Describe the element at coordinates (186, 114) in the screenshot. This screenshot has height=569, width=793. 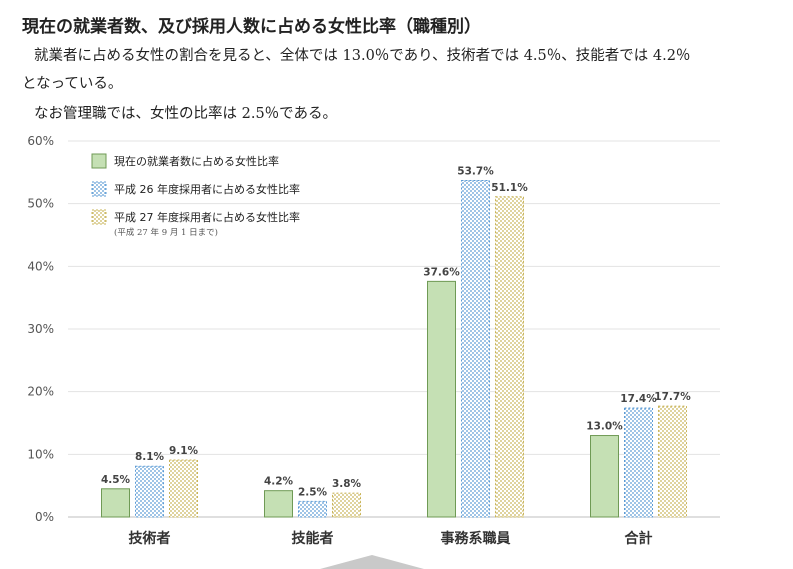
I see `paragraph-line-3: なお管理職では、女性の比率は 2.5％である。` at that location.